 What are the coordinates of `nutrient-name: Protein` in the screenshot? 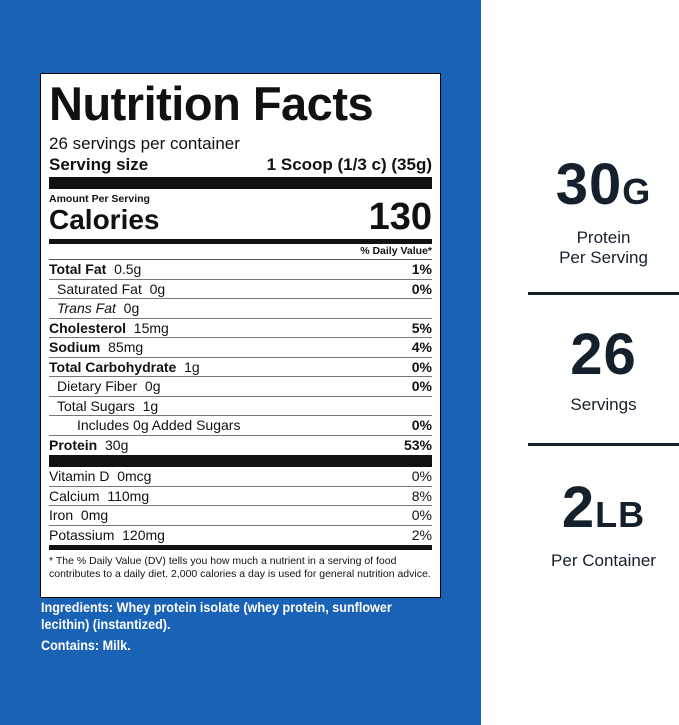 It's located at (73, 444).